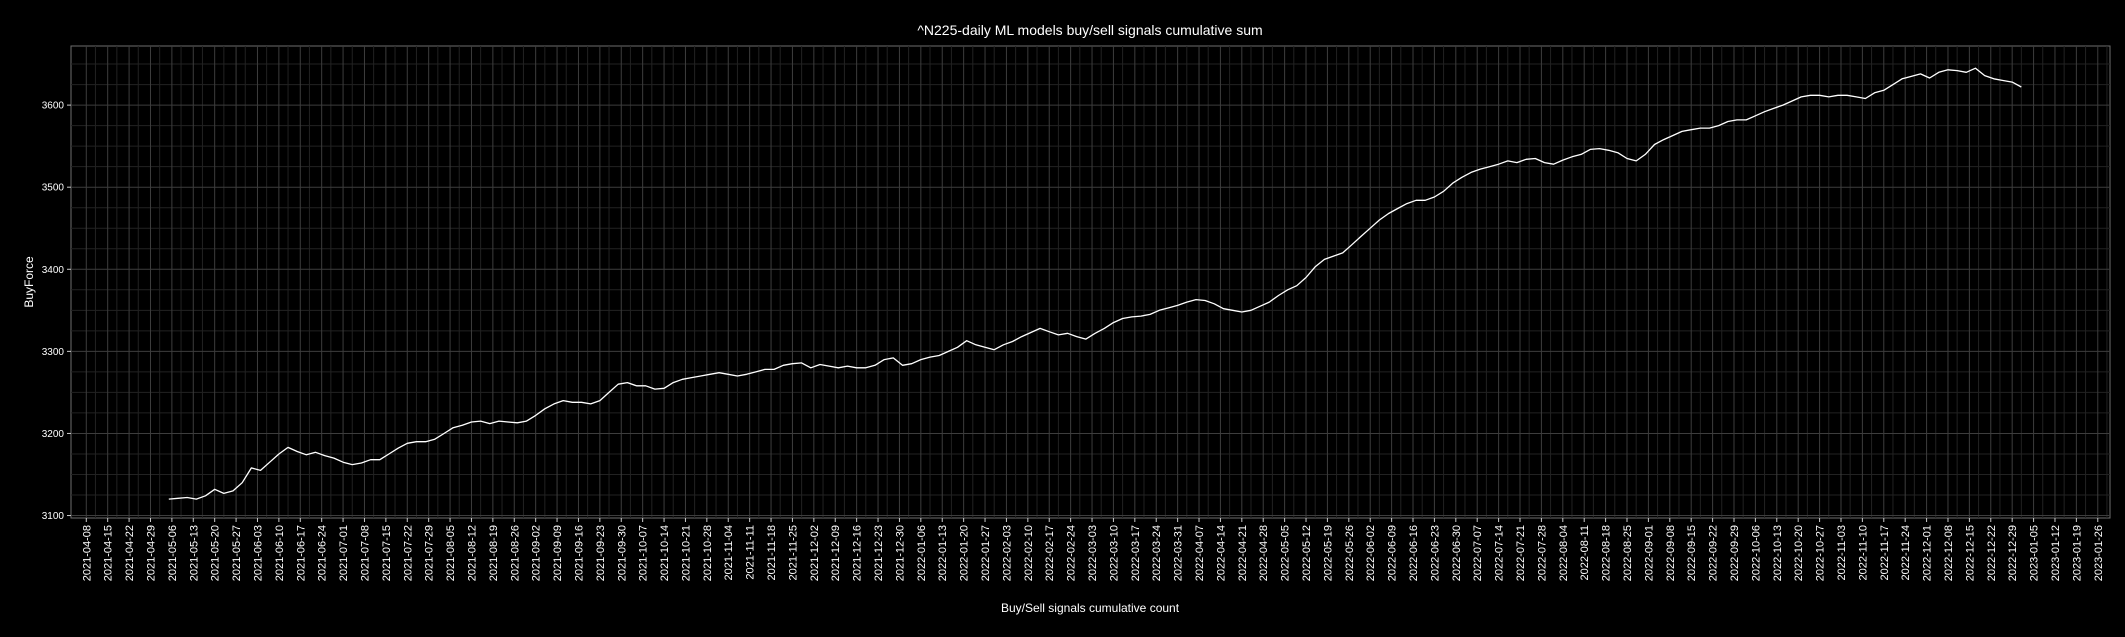 The width and height of the screenshot is (2125, 637). What do you see at coordinates (1735, 553) in the screenshot?
I see `x-tick-label: 2022-09-29` at bounding box center [1735, 553].